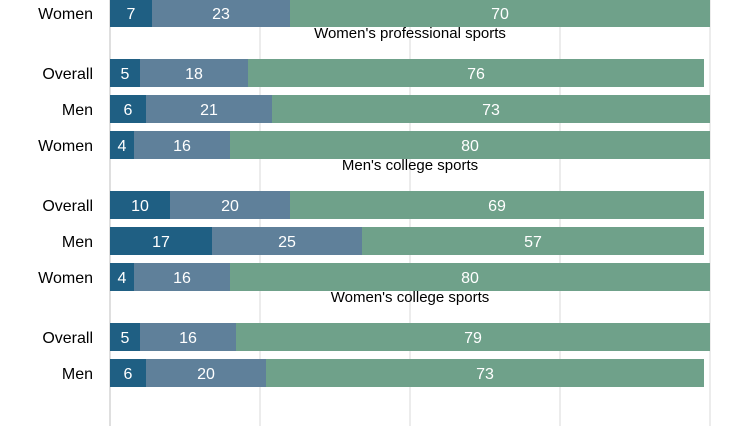  I want to click on bar-value-label: 70, so click(500, 14).